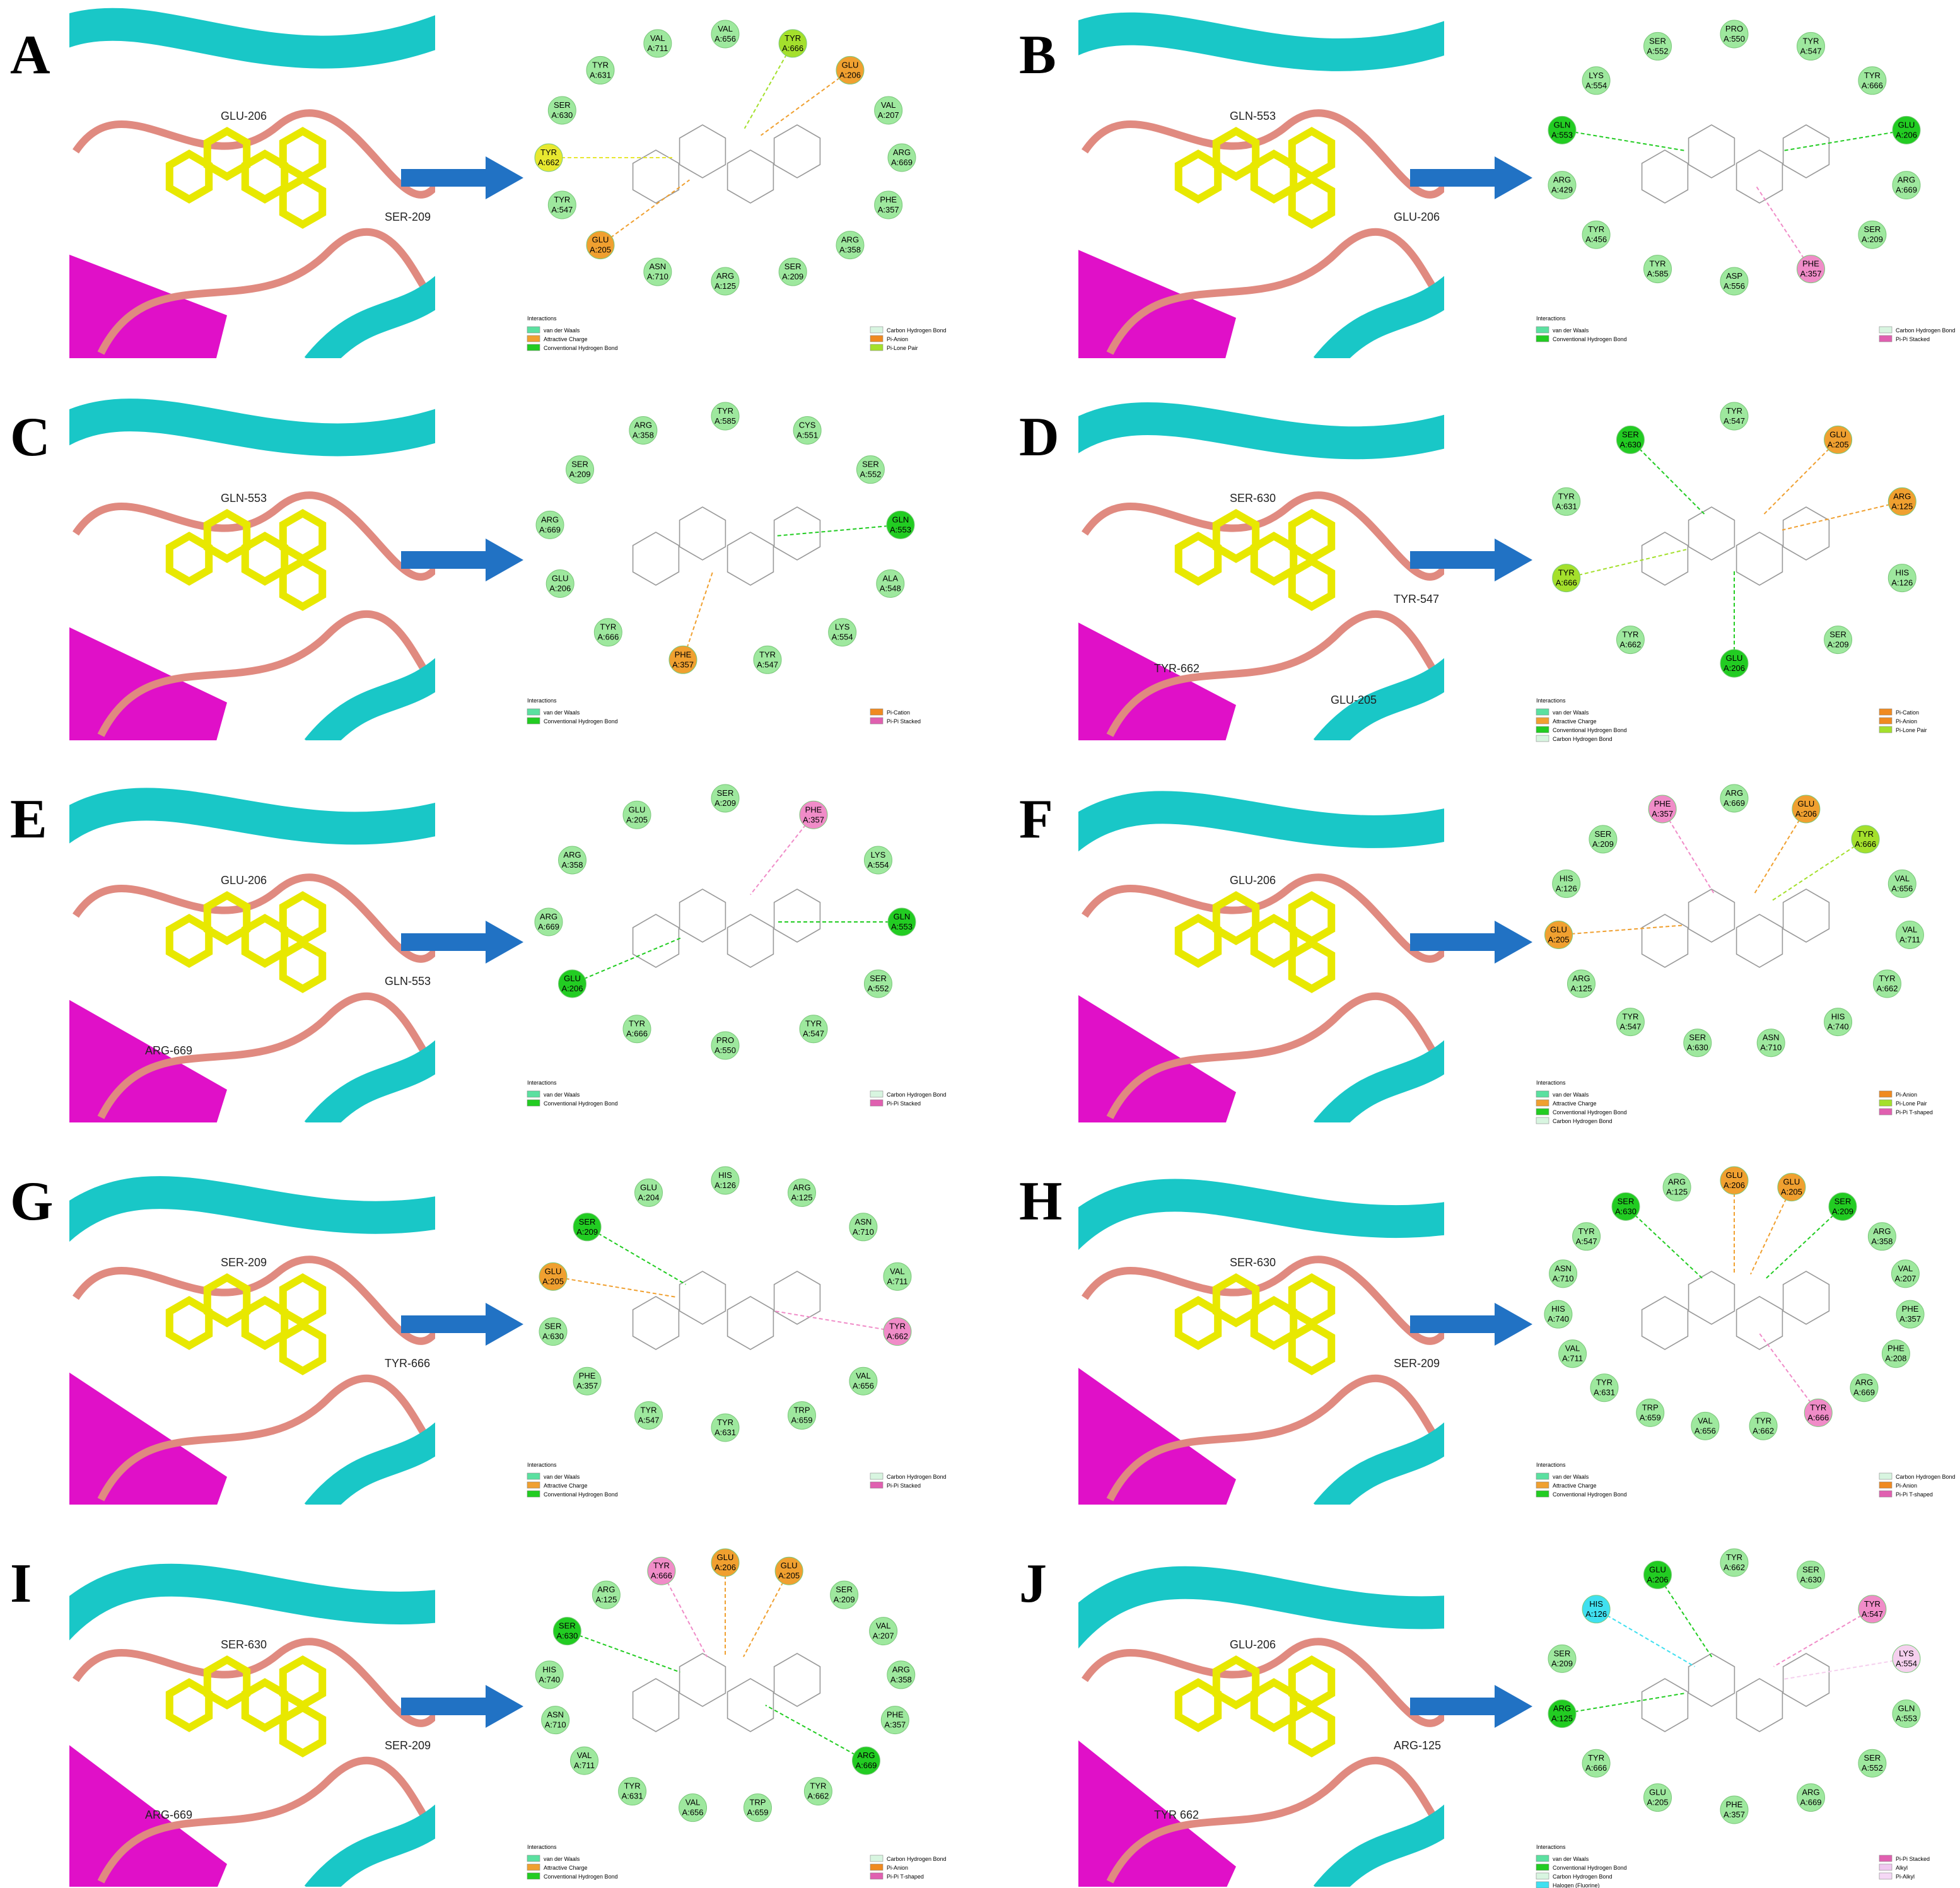 The height and width of the screenshot is (1888, 1960). What do you see at coordinates (905, 1877) in the screenshot?
I see `legend-label: Pi-Pi T-shaped` at bounding box center [905, 1877].